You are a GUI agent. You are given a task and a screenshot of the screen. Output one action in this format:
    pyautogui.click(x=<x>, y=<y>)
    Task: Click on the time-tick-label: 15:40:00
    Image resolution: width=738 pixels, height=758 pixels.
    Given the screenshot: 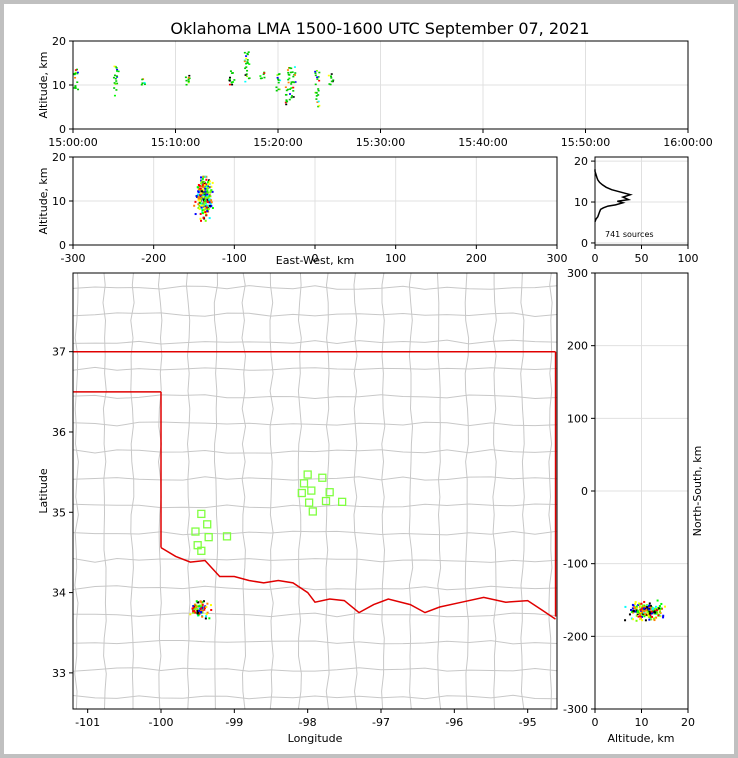 What is the action you would take?
    pyautogui.click(x=482, y=142)
    